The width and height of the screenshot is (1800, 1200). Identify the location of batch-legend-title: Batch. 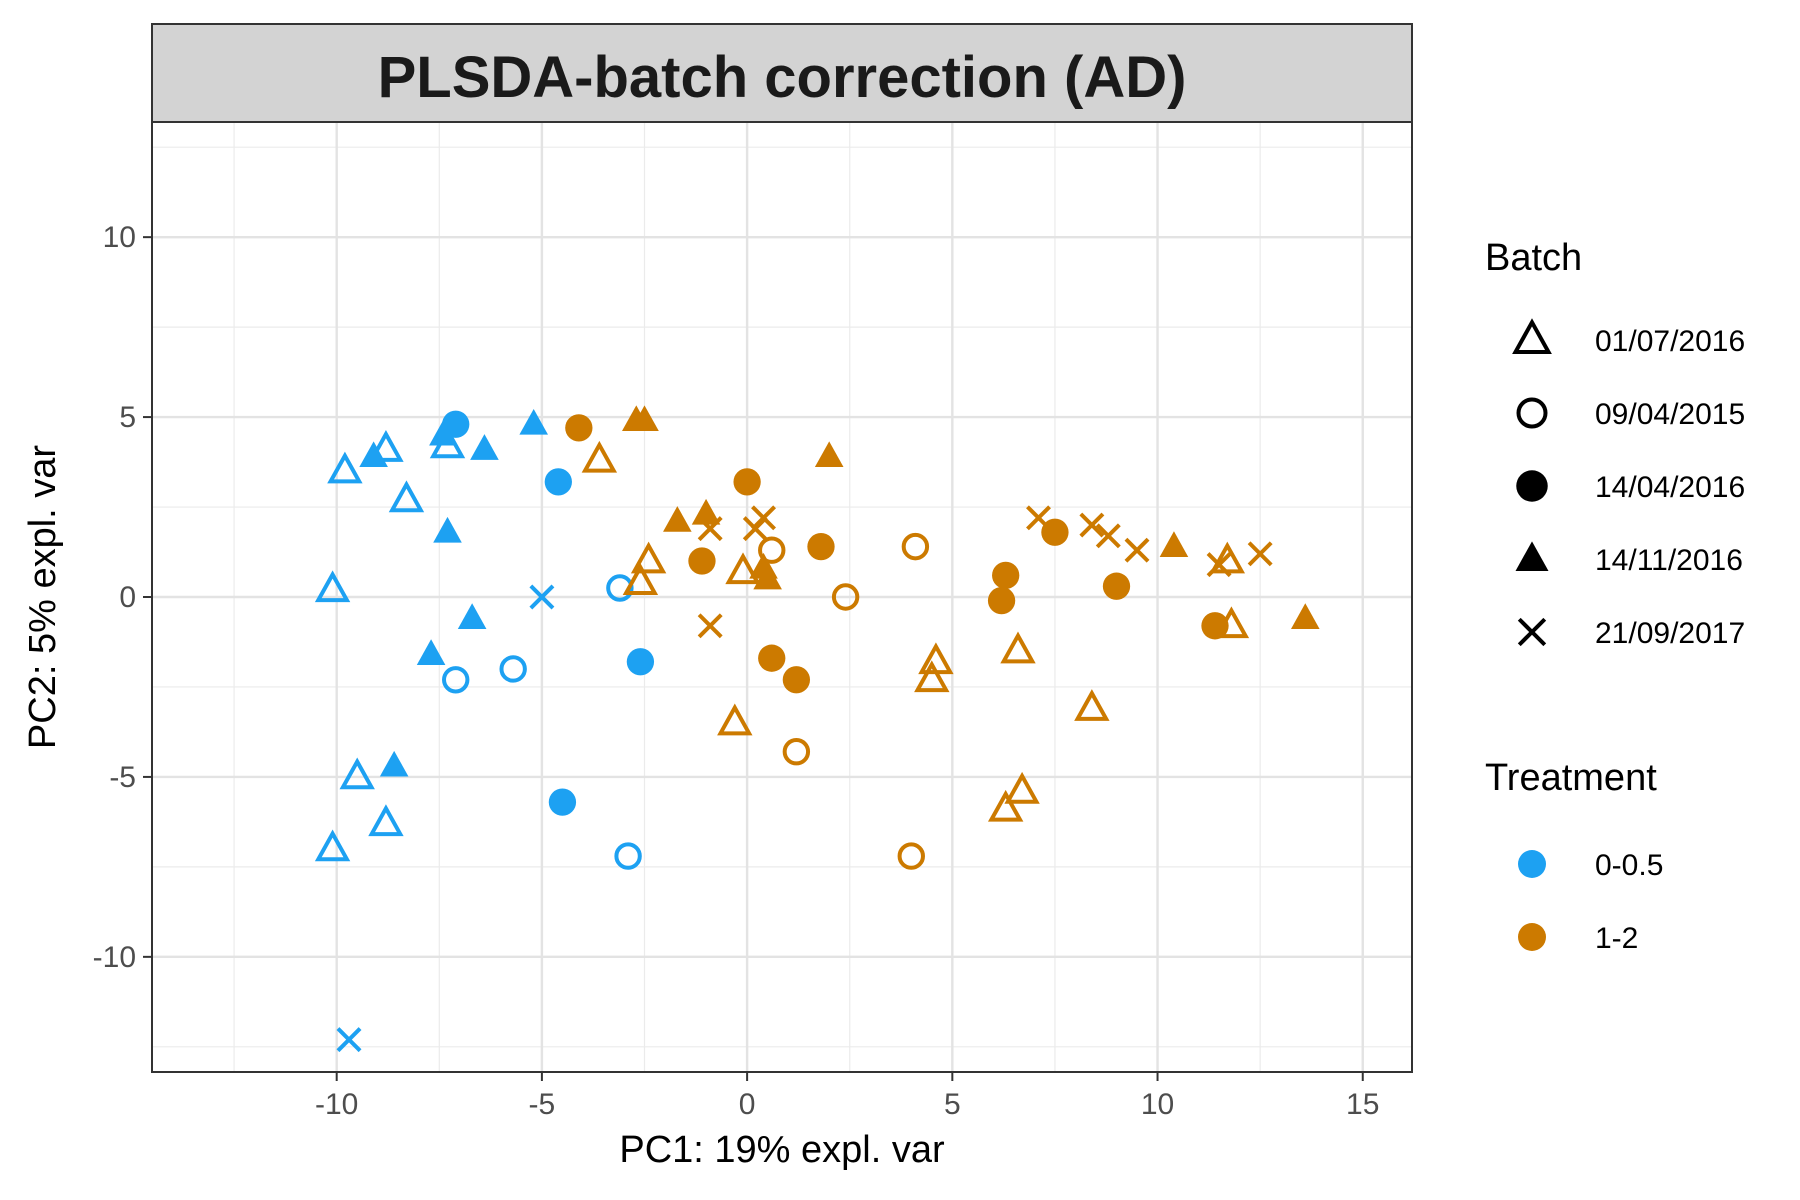
(1533, 258).